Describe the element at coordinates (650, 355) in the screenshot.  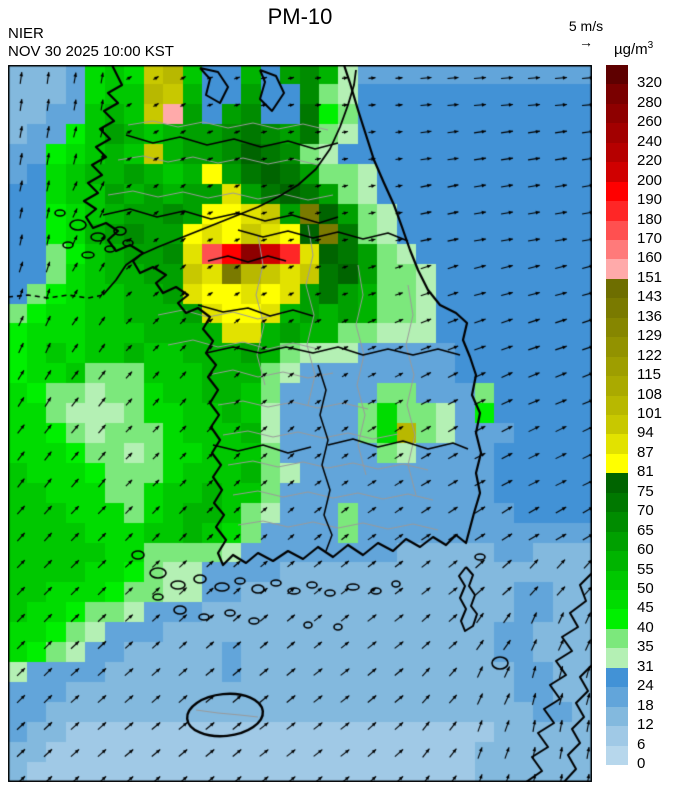
I see `colorbar-tick-label: 122` at that location.